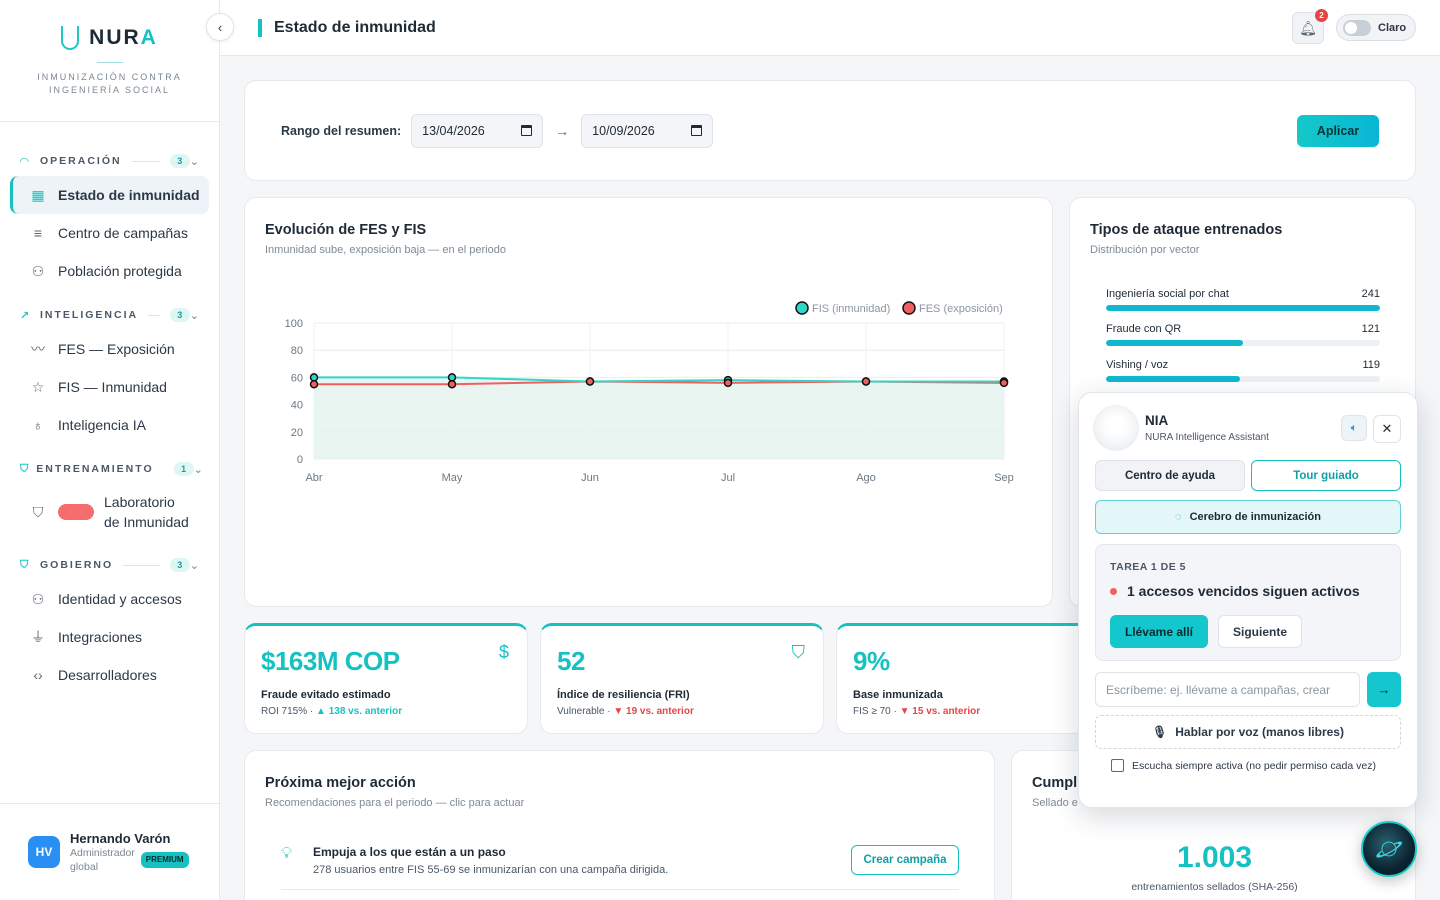 This screenshot has width=1440, height=900. What do you see at coordinates (503, 652) in the screenshot?
I see `dollar-icon: $` at bounding box center [503, 652].